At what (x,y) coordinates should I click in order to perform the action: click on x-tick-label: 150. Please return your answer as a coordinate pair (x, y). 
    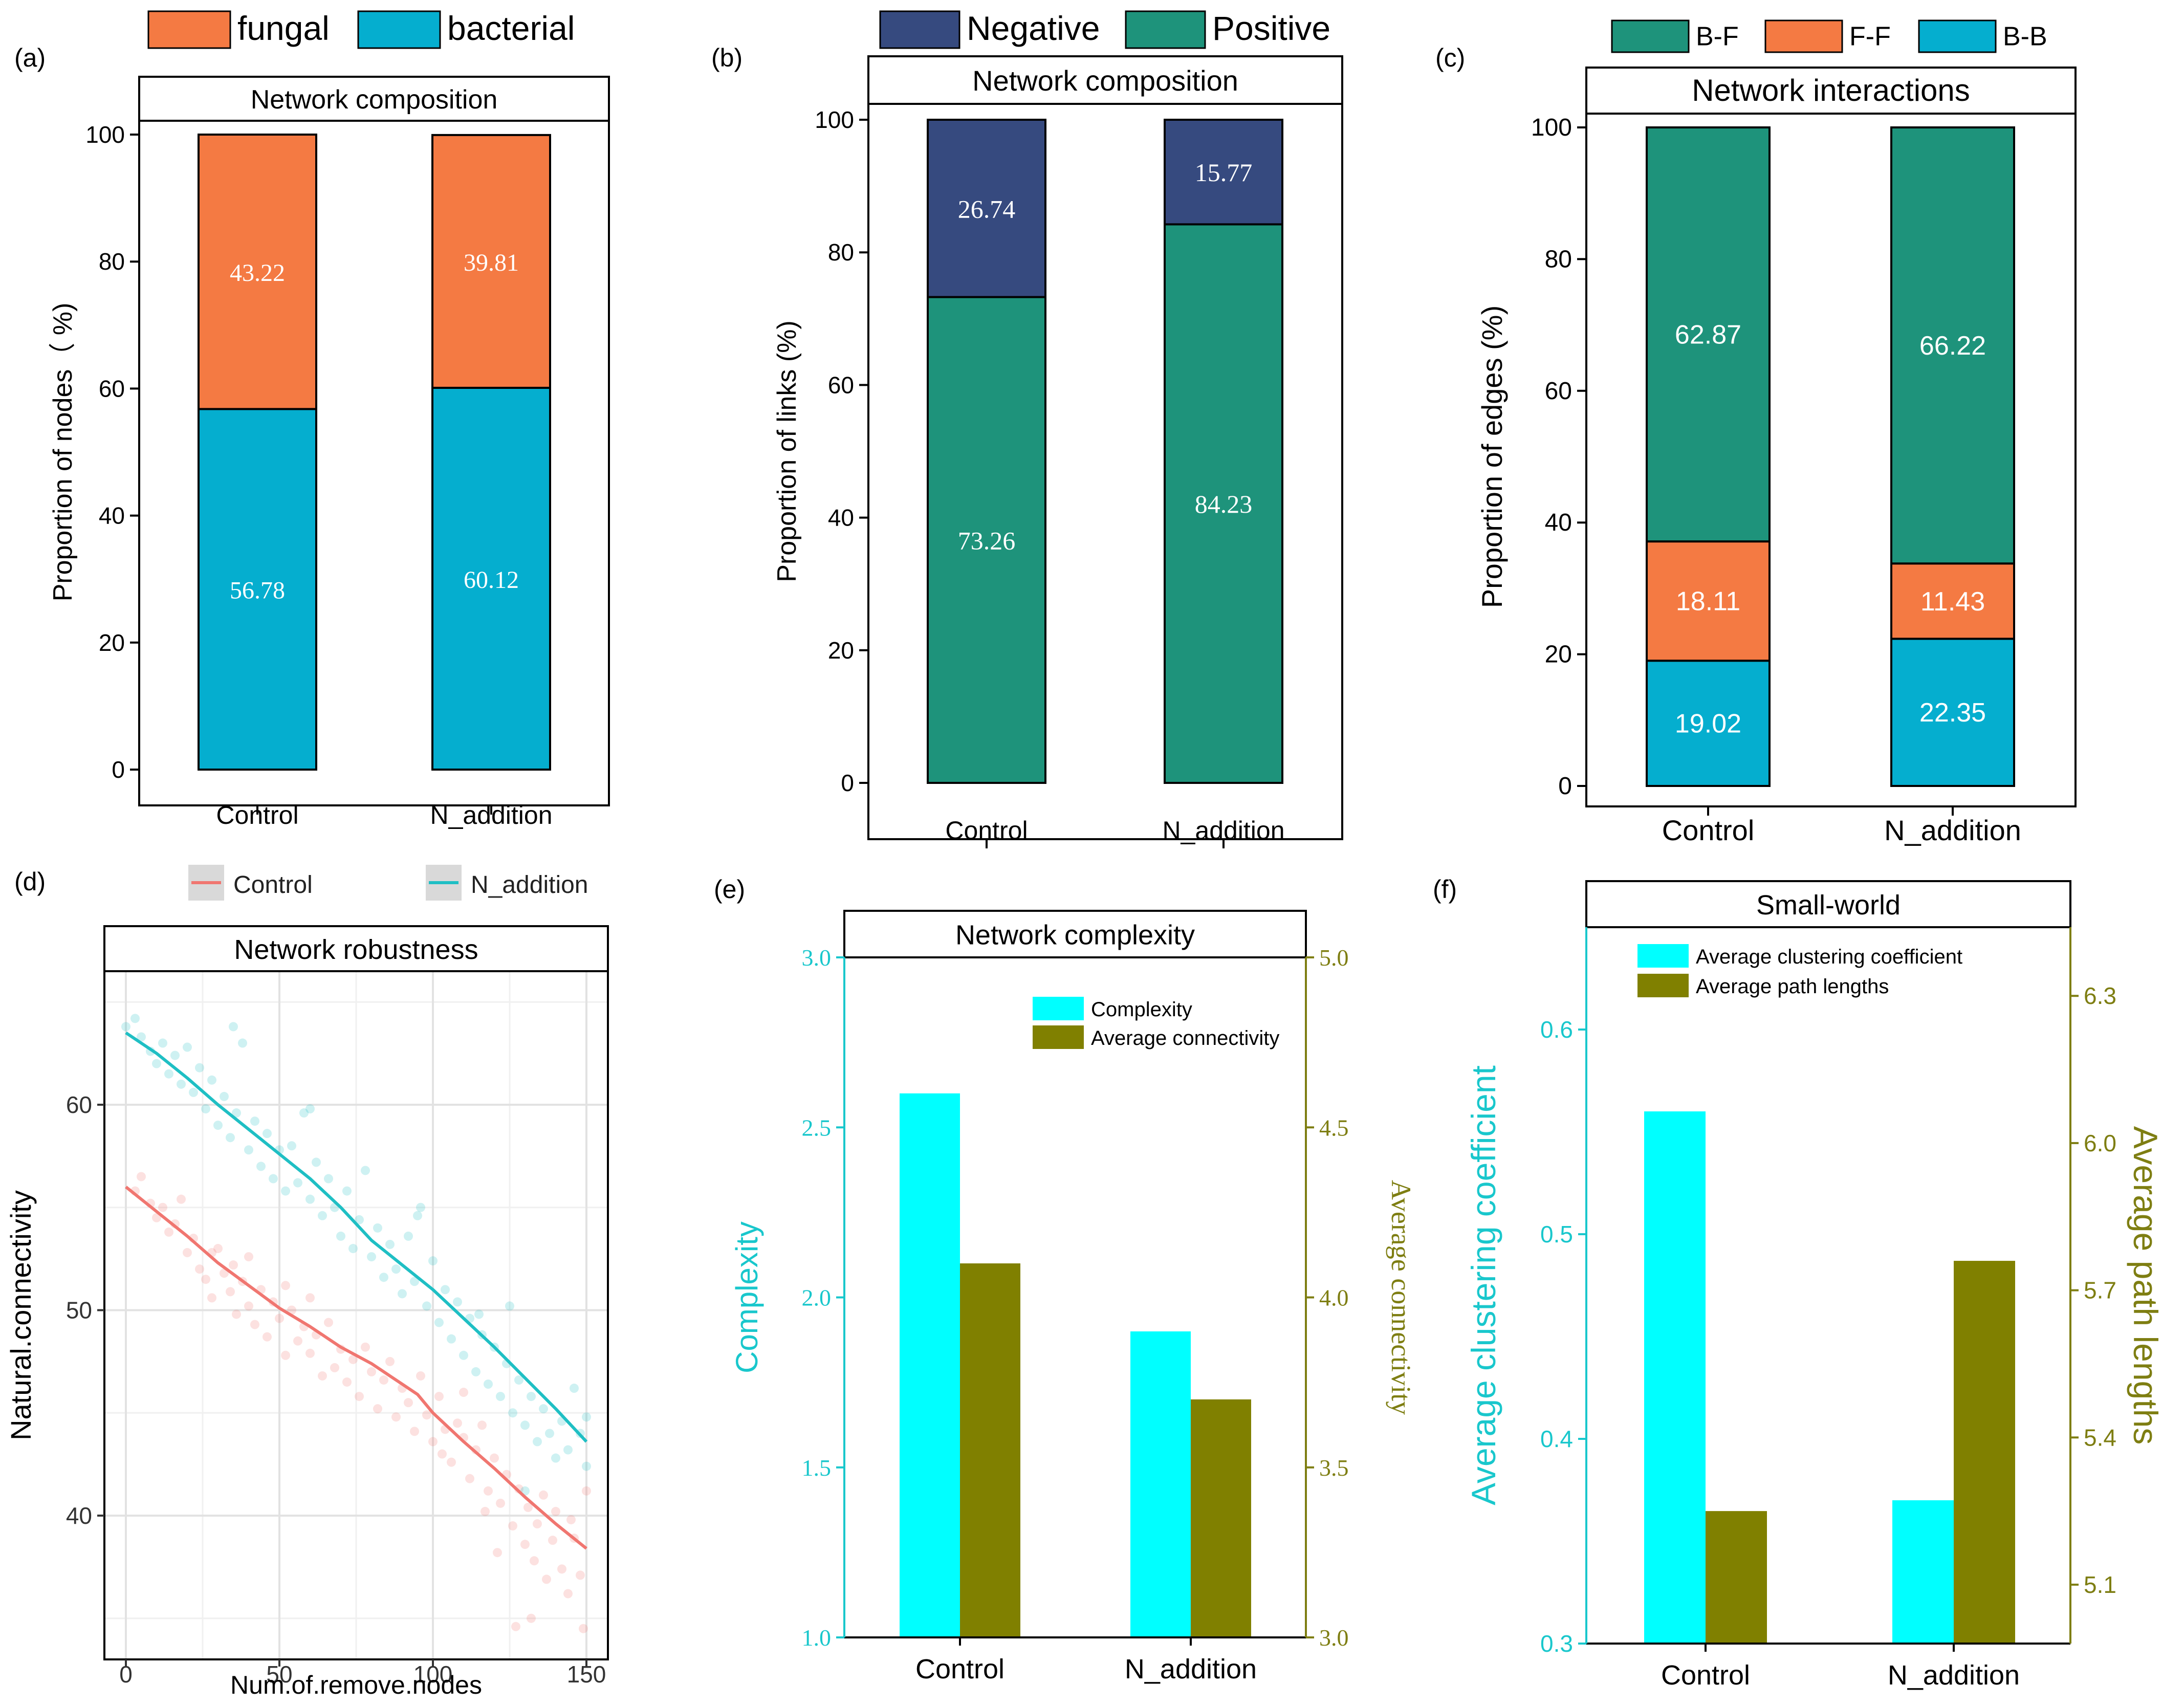
    Looking at the image, I should click on (586, 1675).